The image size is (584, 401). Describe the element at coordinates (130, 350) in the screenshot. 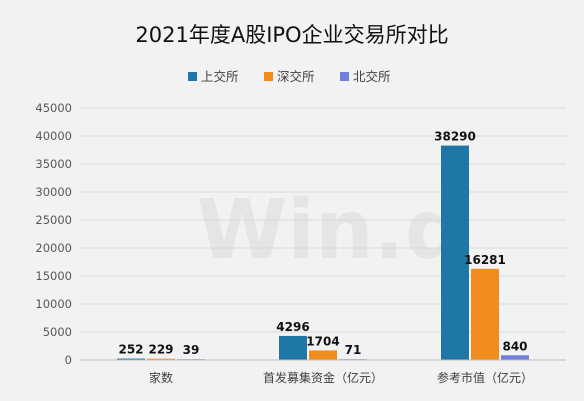

I see `data-label: 252` at that location.